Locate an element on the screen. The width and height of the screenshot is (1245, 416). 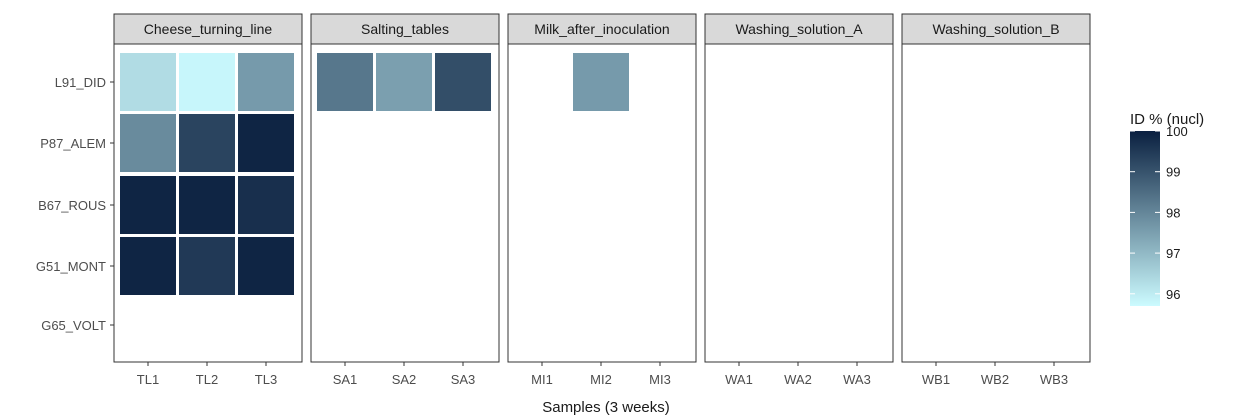
legend-tick-label: 99 is located at coordinates (1173, 172).